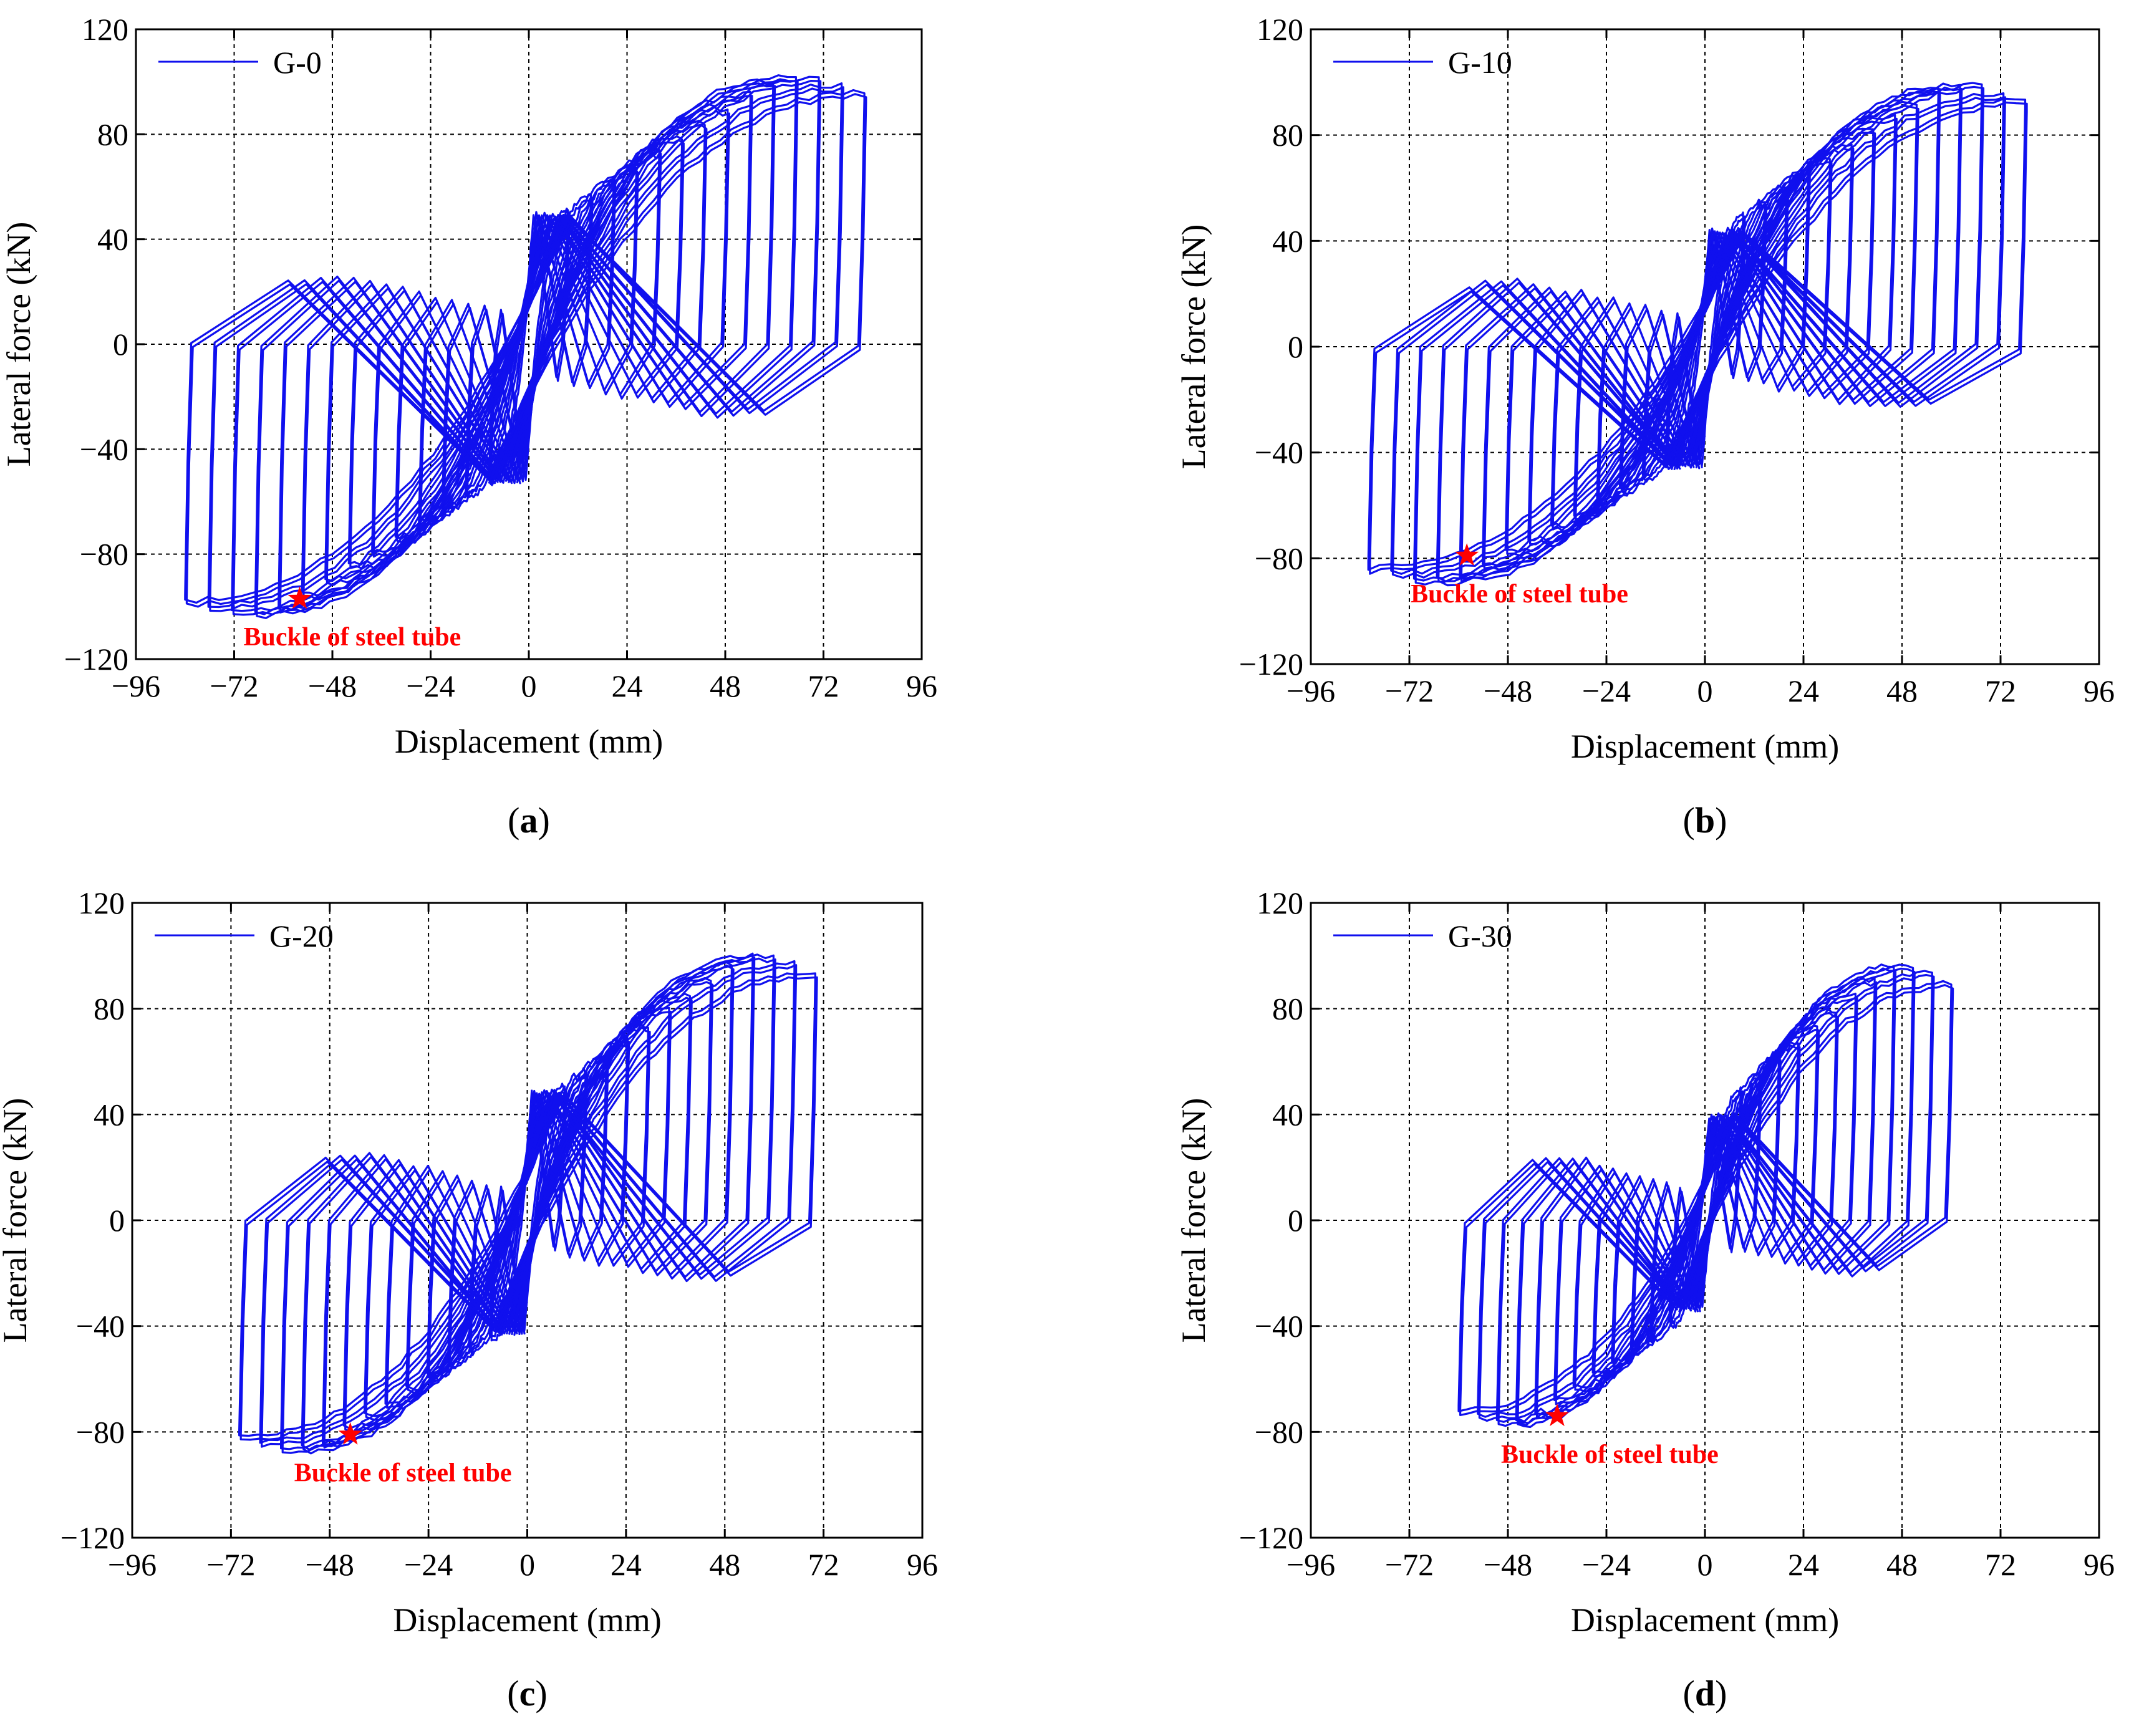 This screenshot has width=2134, height=1736. What do you see at coordinates (1705, 1693) in the screenshot?
I see `panel-caption: (d)` at bounding box center [1705, 1693].